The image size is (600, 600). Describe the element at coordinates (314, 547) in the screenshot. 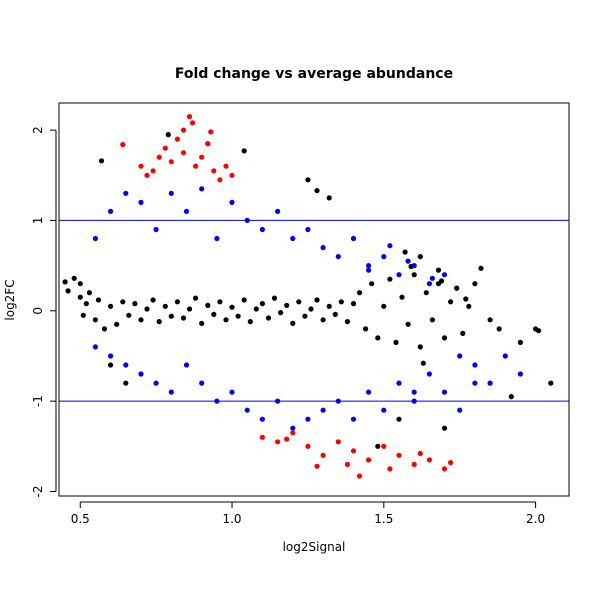

I see `x-axis-title: log2Signal` at that location.